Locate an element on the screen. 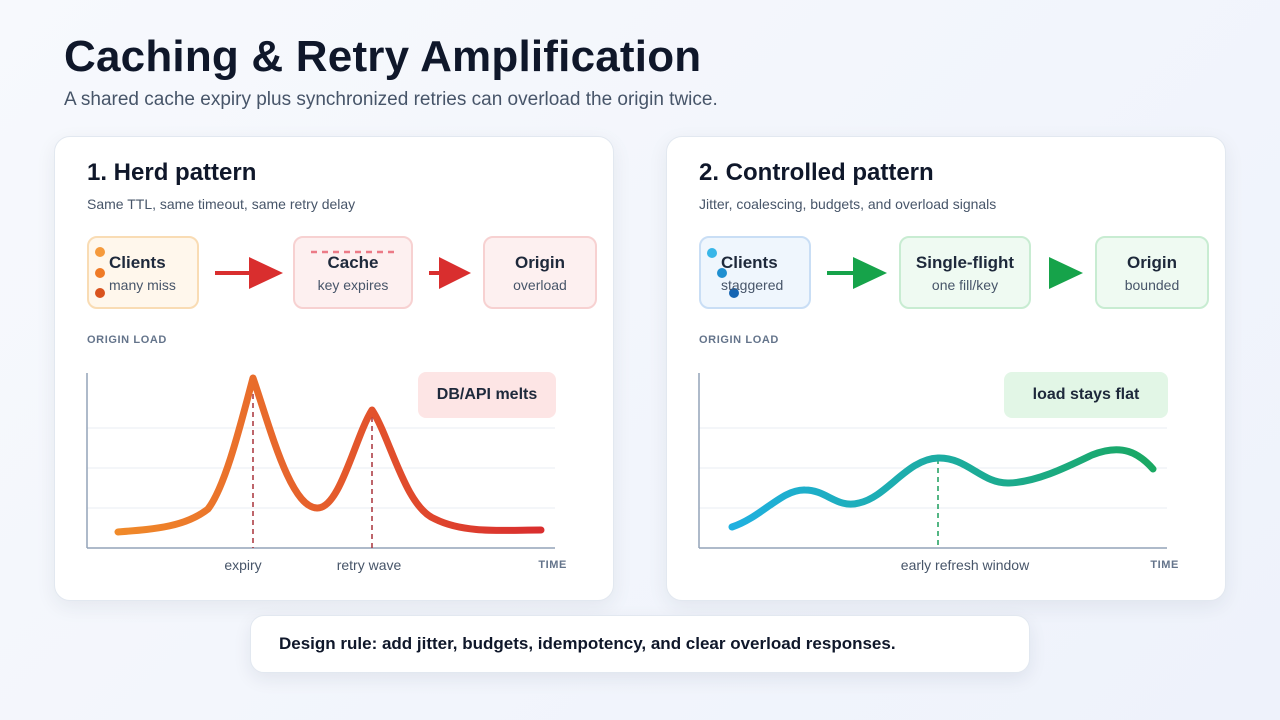 The height and width of the screenshot is (720, 1280). single-flight-node: Single-flight one fill/key is located at coordinates (965, 272).